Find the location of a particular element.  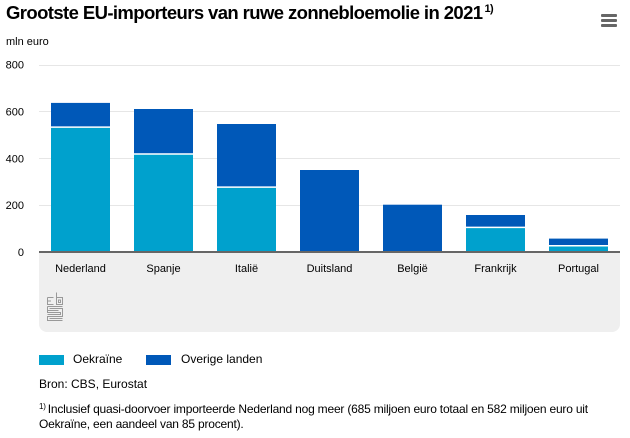

bar-oekraine-spanje is located at coordinates (163, 203).